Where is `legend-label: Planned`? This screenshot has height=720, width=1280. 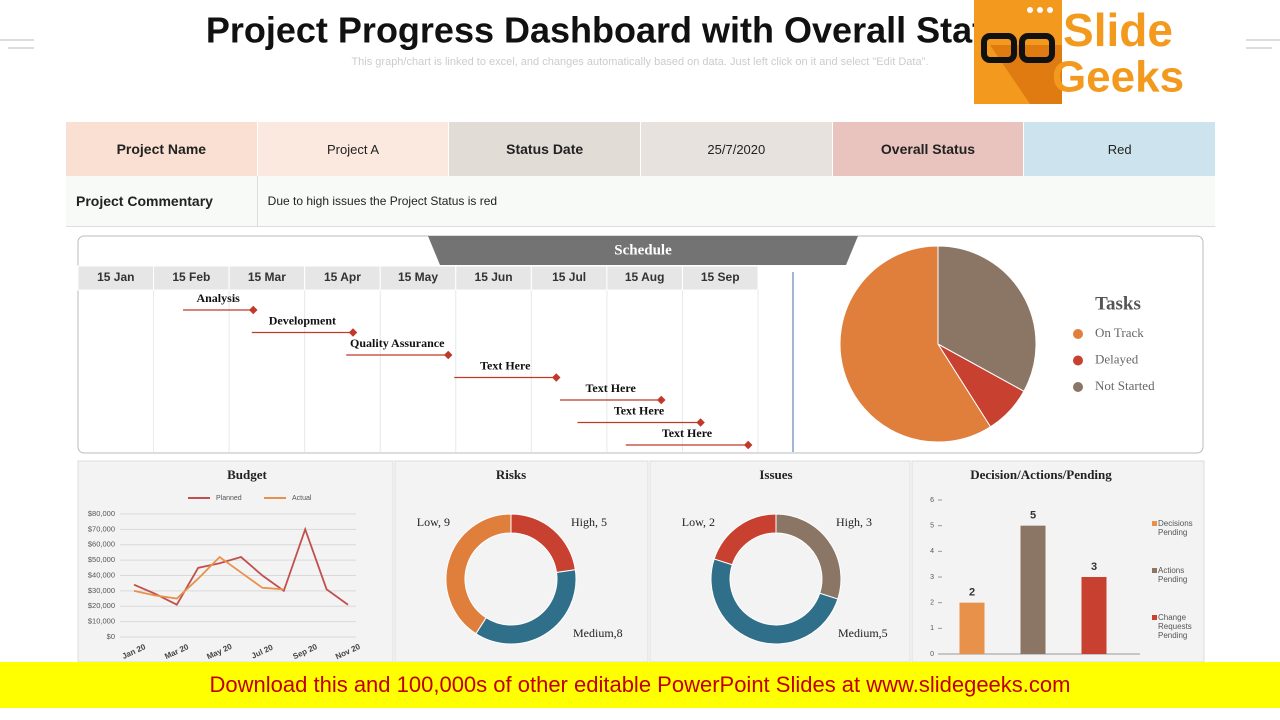
legend-label: Planned is located at coordinates (229, 498).